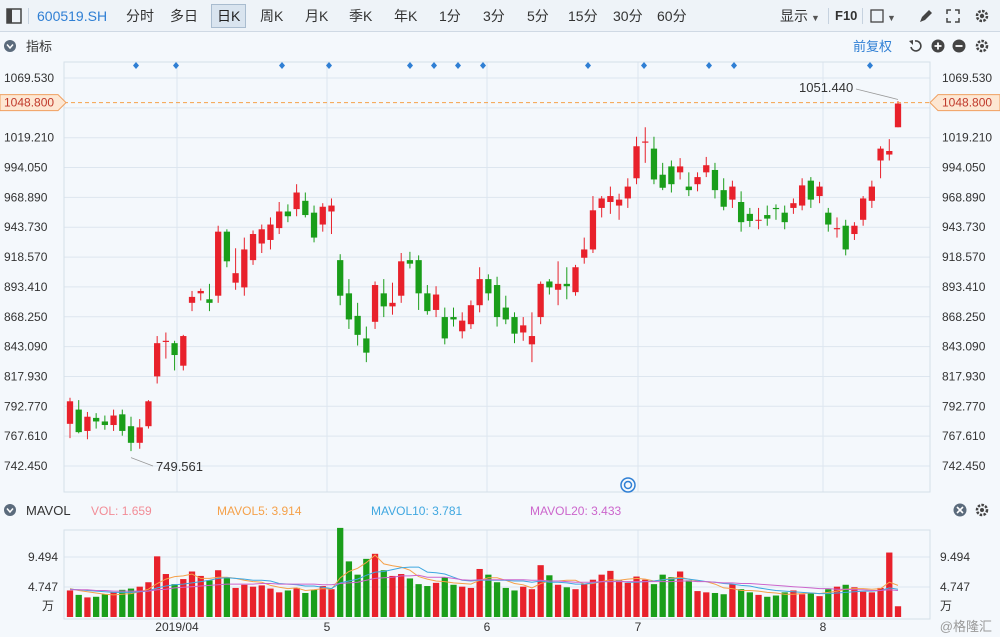 The width and height of the screenshot is (1000, 637). Describe the element at coordinates (121, 511) in the screenshot. I see `vol-legend: VOL: 1.659` at that location.